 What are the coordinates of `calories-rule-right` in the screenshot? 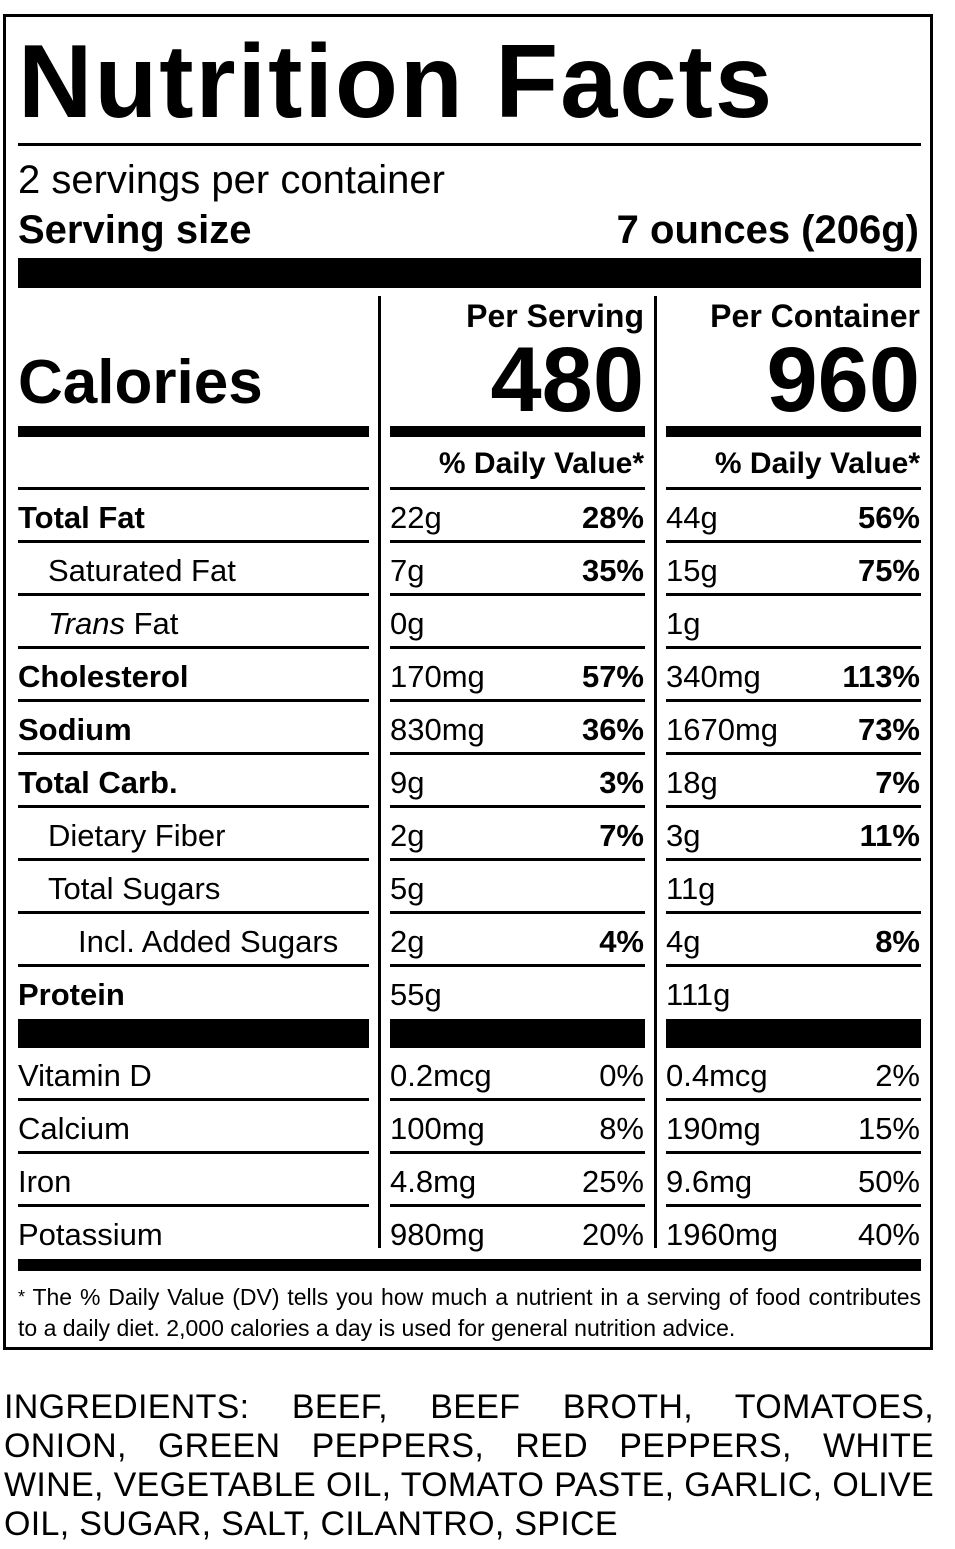 It's located at (793, 431).